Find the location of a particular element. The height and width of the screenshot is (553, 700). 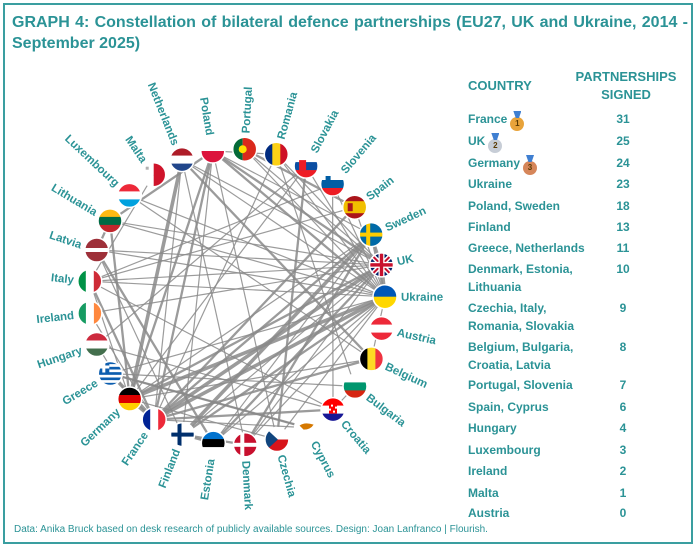

link-portugal-ukraine is located at coordinates (315, 223).